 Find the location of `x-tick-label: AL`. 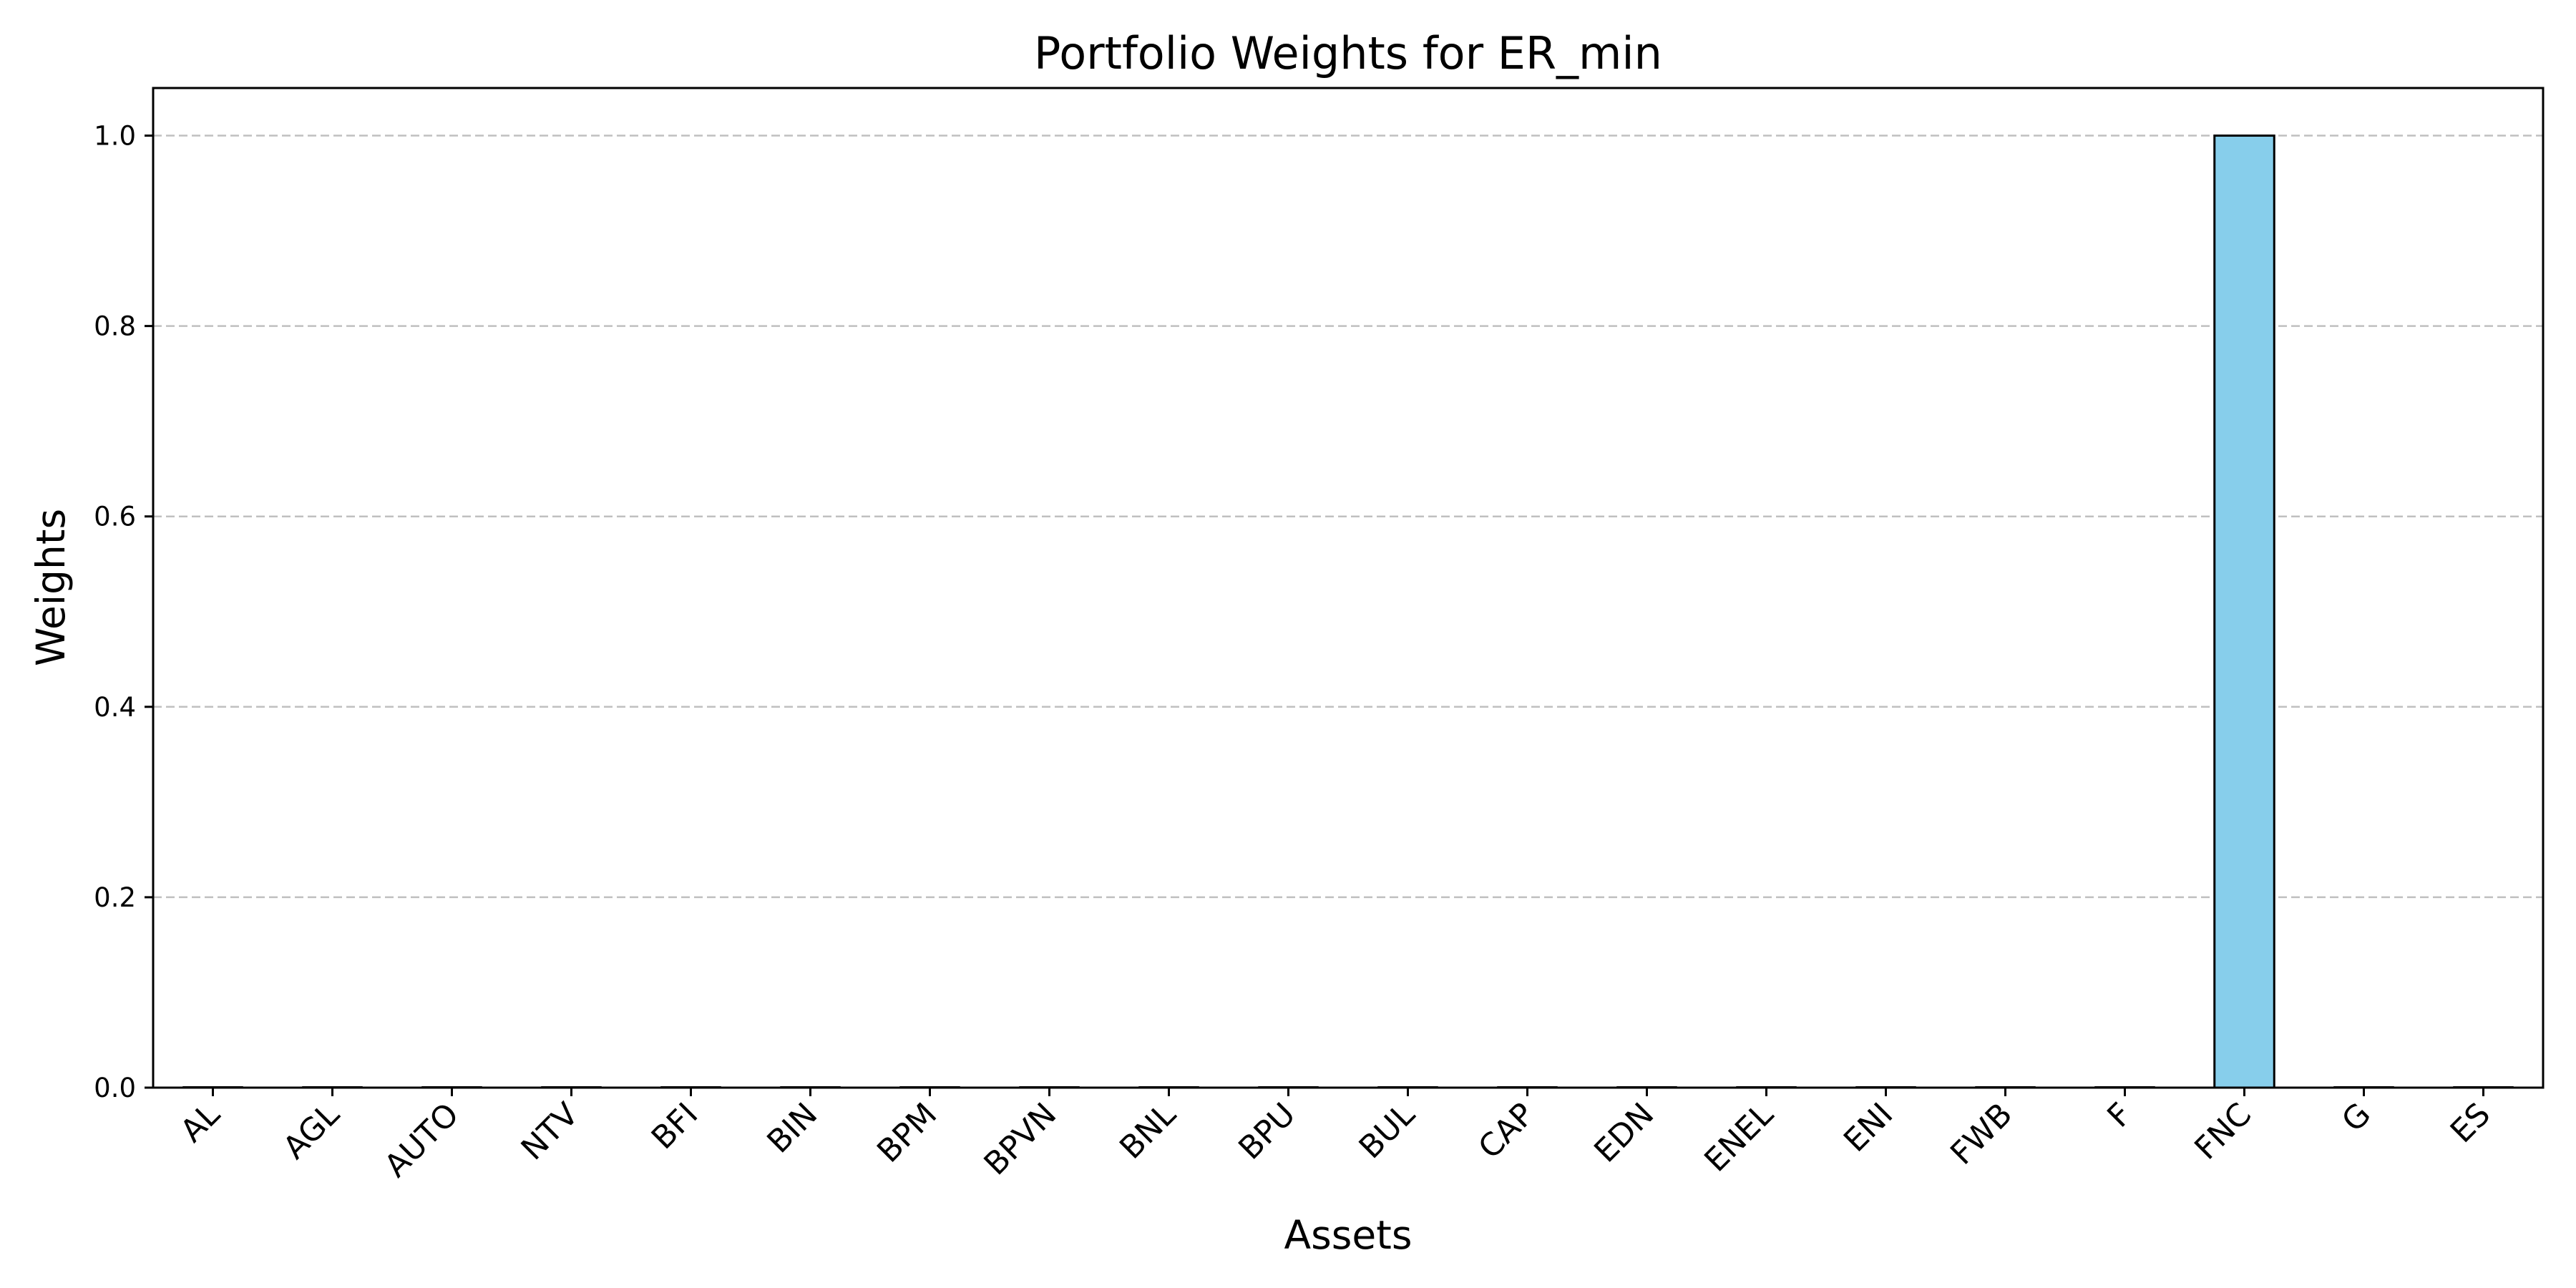

x-tick-label: AL is located at coordinates (201, 1122).